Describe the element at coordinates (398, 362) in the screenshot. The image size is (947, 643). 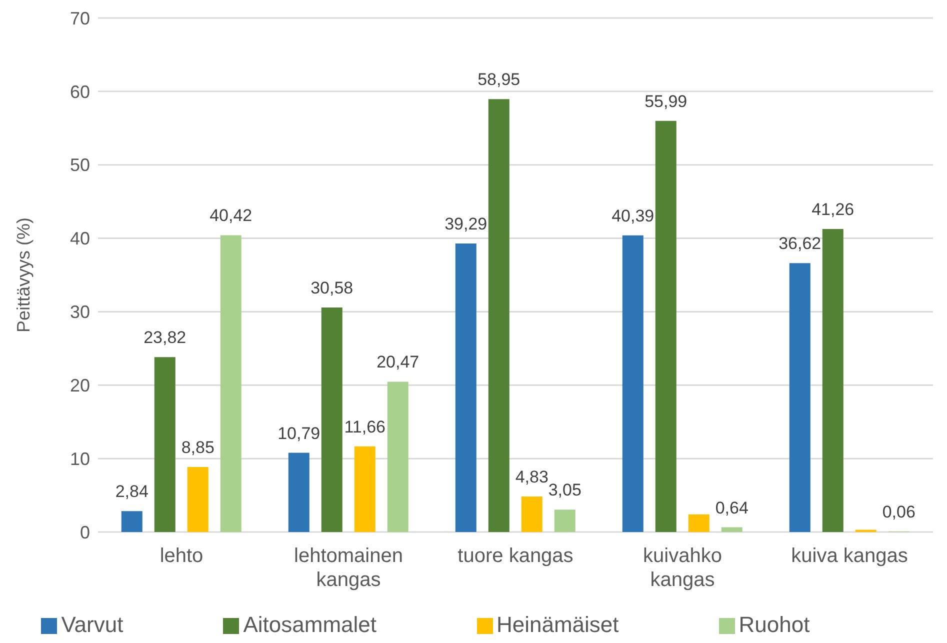
I see `data-label: 20,47` at that location.